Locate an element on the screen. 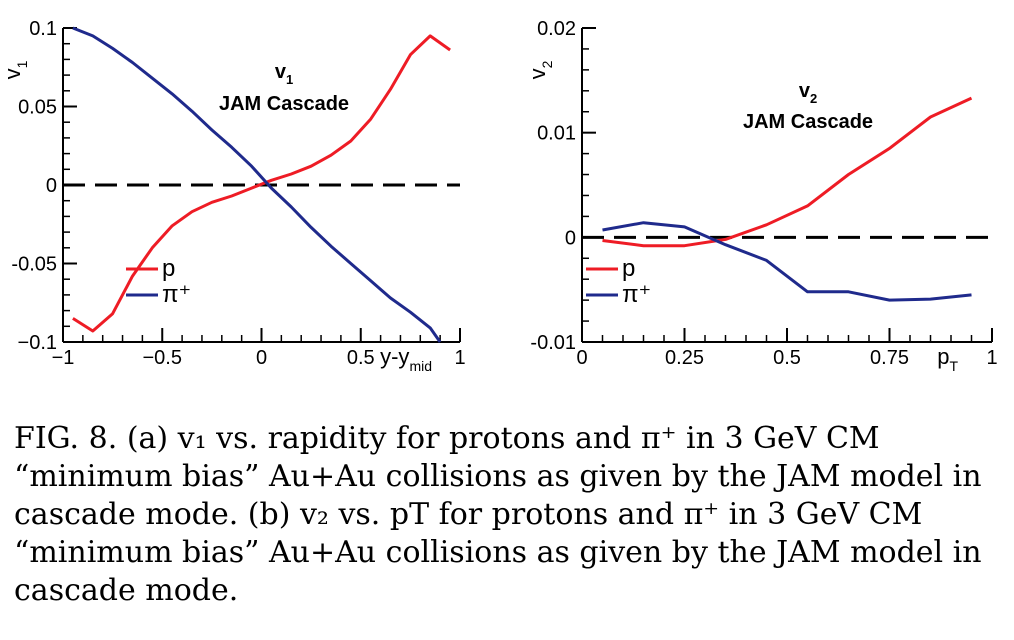 The height and width of the screenshot is (640, 1014). y-tick-label: −0.1 is located at coordinates (37, 343).